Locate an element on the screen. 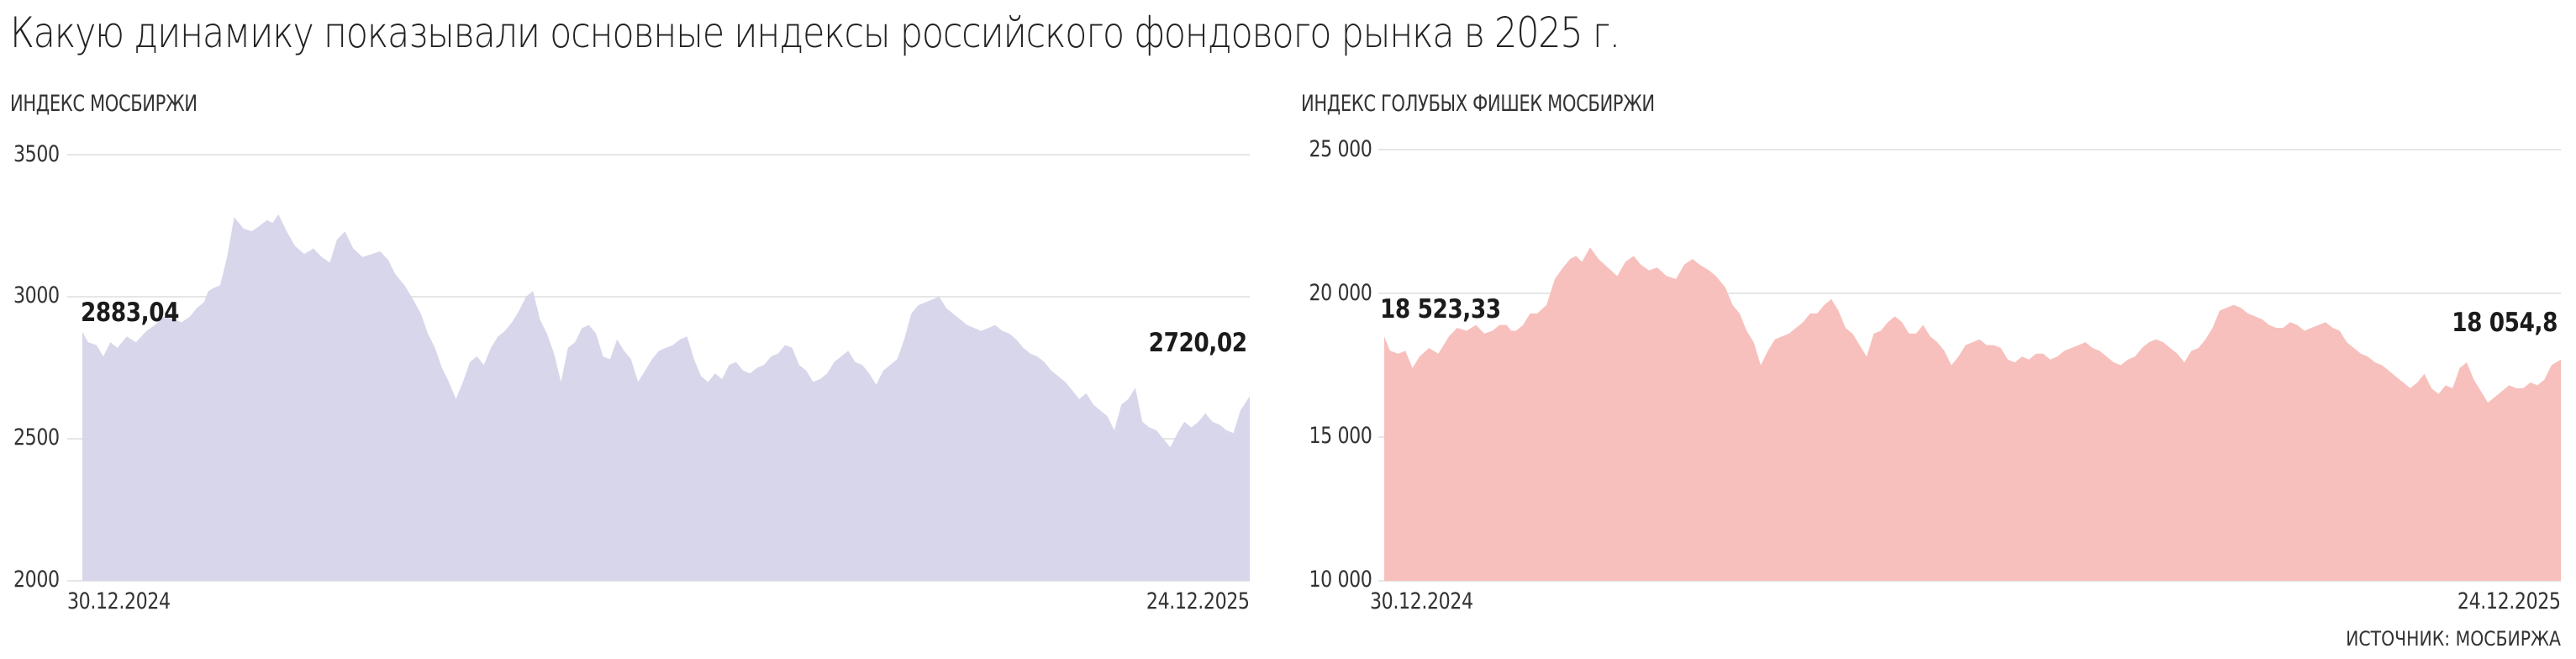 Image resolution: width=2576 pixels, height=659 pixels. end-value-label: 18 054,8 is located at coordinates (2505, 323).